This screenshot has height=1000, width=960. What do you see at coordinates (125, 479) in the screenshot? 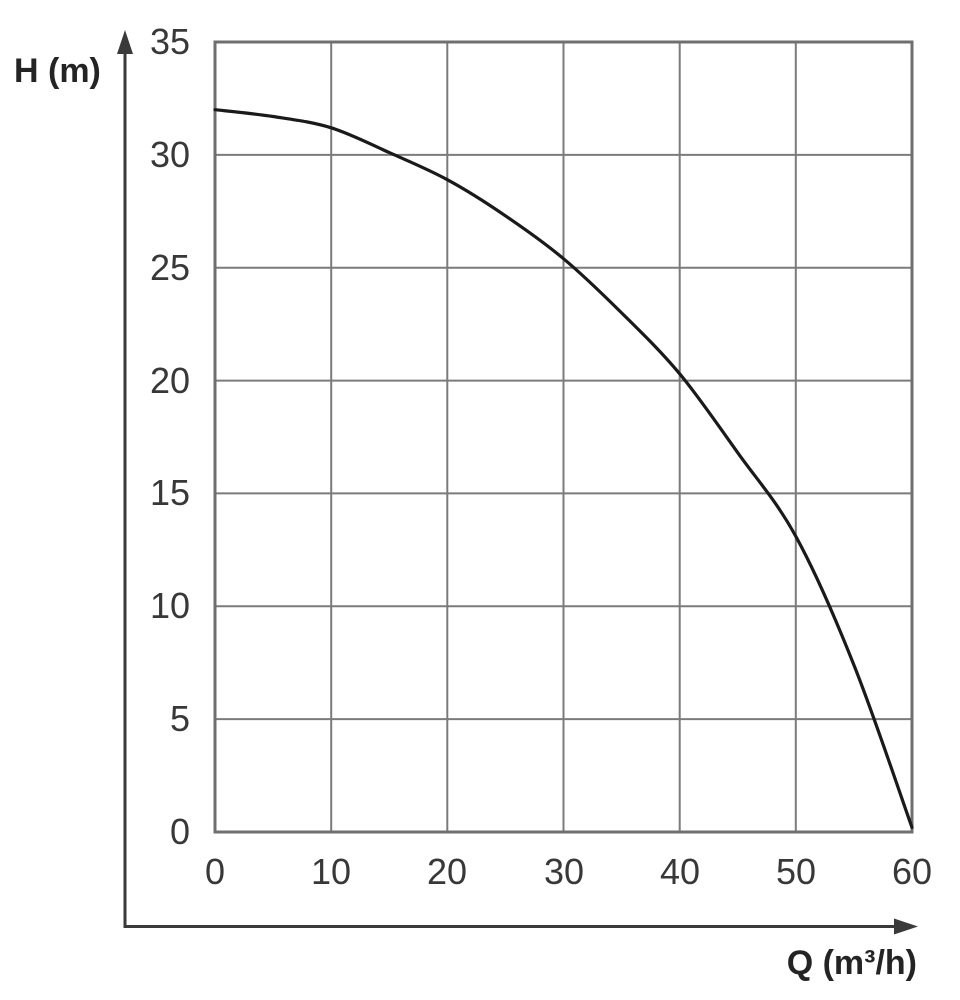
I see `y-axis-arrow` at bounding box center [125, 479].